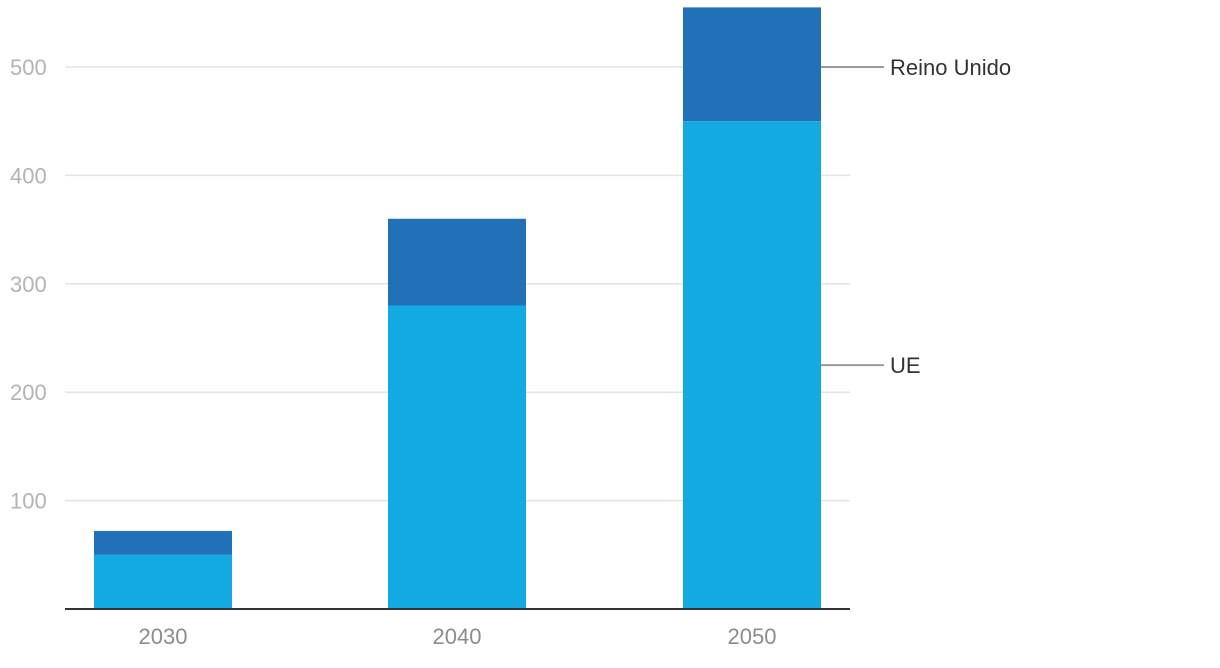 The height and width of the screenshot is (668, 1220). Describe the element at coordinates (457, 262) in the screenshot. I see `bar-segment-reino-unido-2040` at that location.